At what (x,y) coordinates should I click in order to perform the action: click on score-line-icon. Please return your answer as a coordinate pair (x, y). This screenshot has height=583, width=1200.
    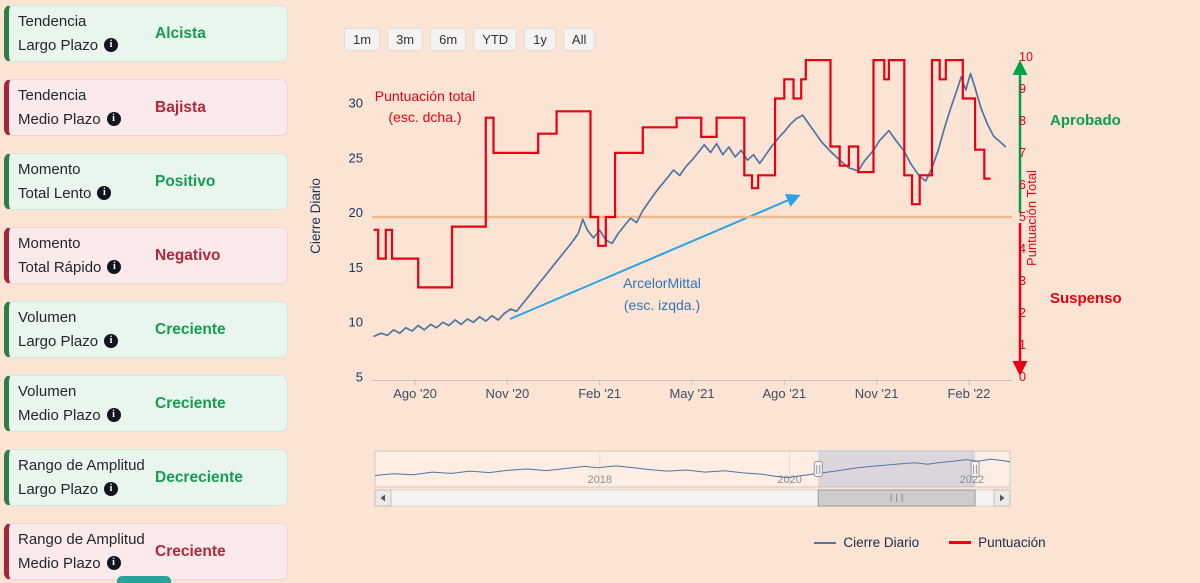
    Looking at the image, I should click on (960, 542).